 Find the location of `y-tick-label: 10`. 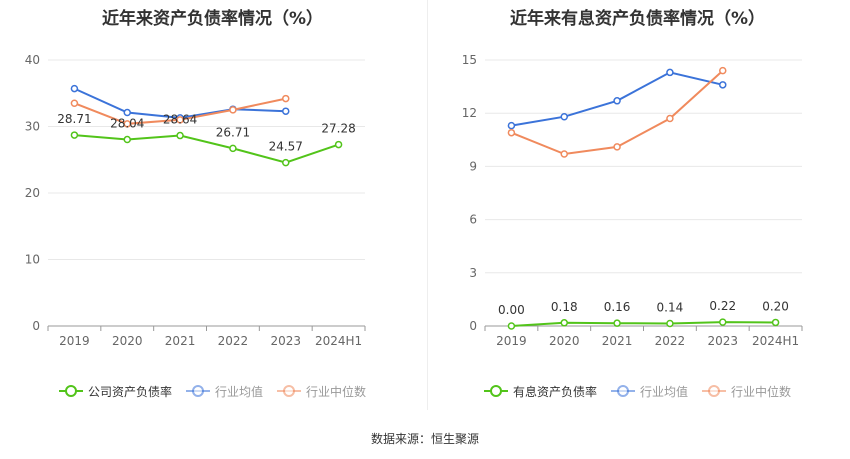

y-tick-label: 10 is located at coordinates (32, 260).